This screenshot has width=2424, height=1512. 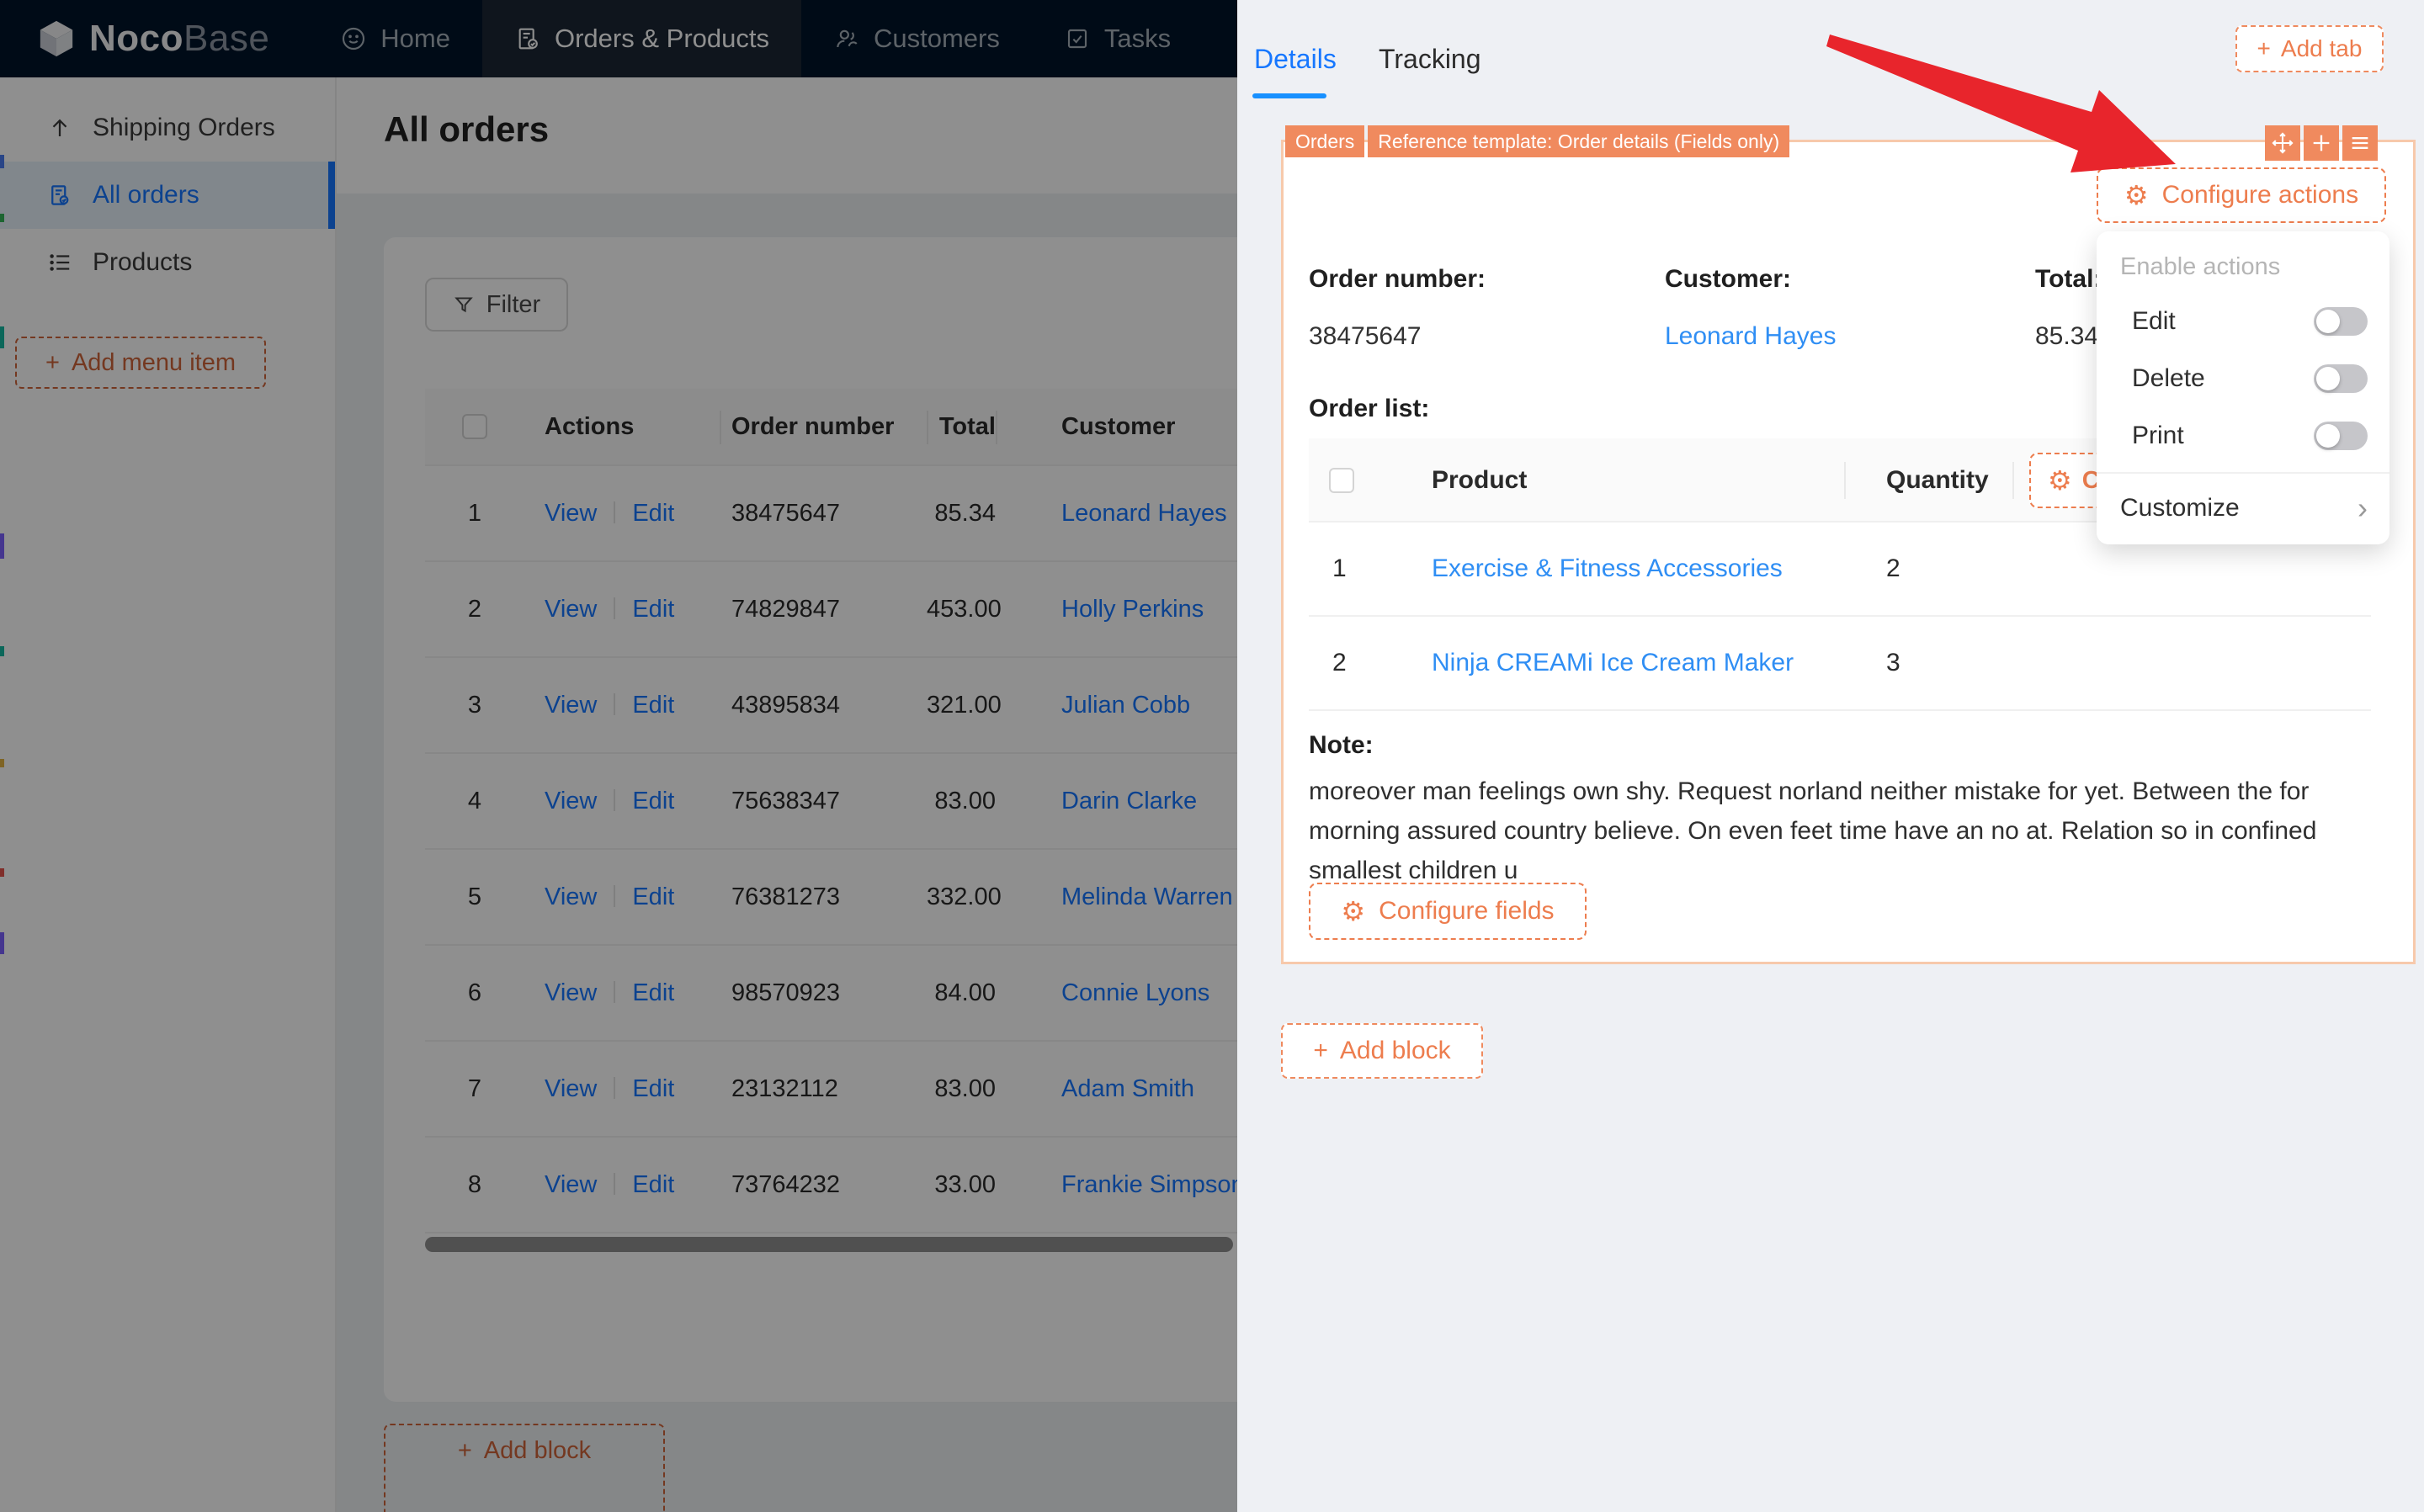 I want to click on product-link: Ninja CREAMi Ice Cream Maker, so click(x=1613, y=662).